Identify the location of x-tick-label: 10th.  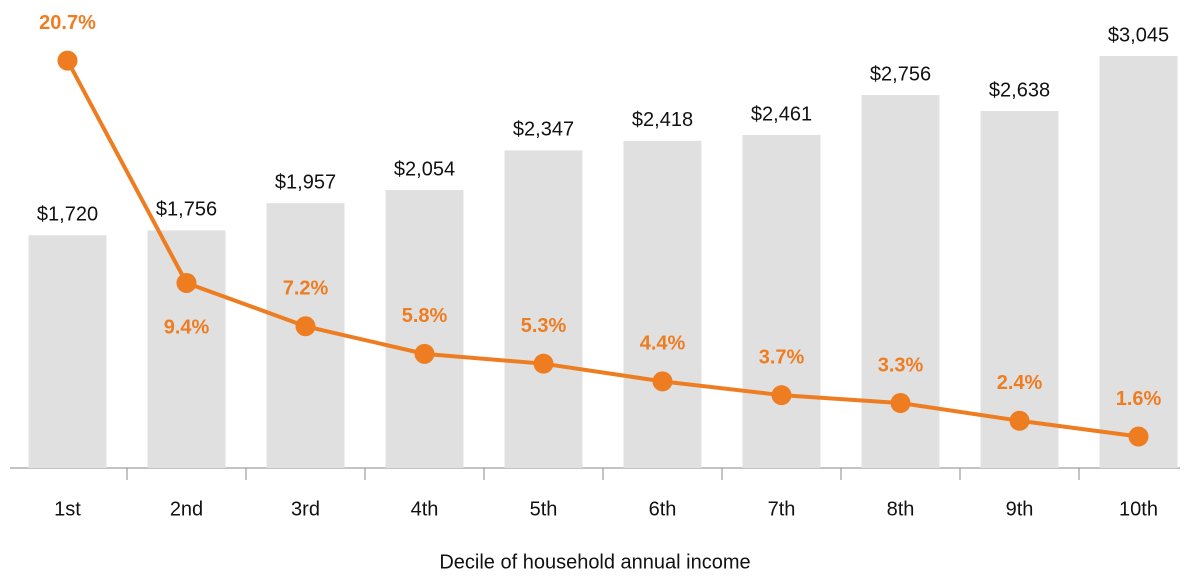
(1138, 509).